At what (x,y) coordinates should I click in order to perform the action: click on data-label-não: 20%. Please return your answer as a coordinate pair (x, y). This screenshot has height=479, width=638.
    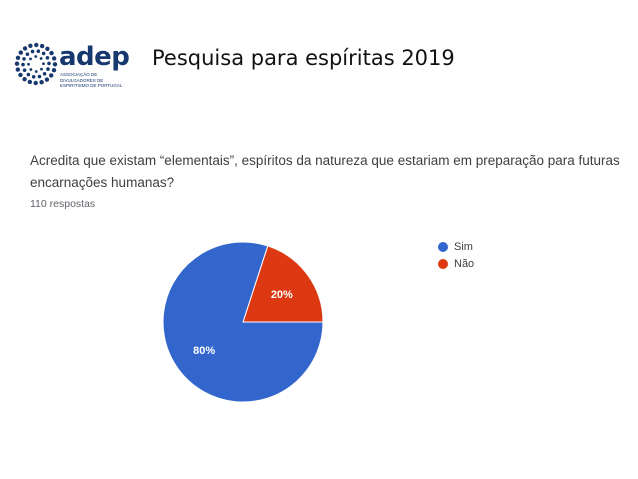
    Looking at the image, I should click on (282, 295).